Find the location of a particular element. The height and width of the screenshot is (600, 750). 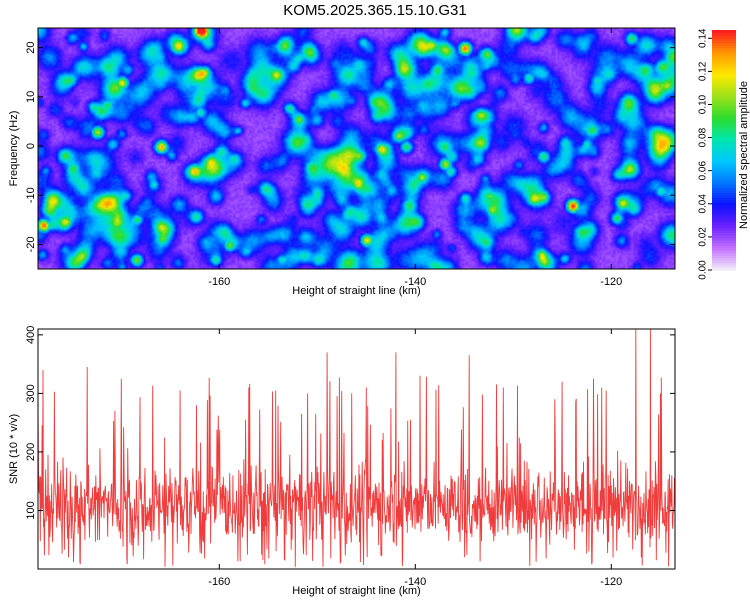

colorbar-tick-label: 0.08 is located at coordinates (703, 137).